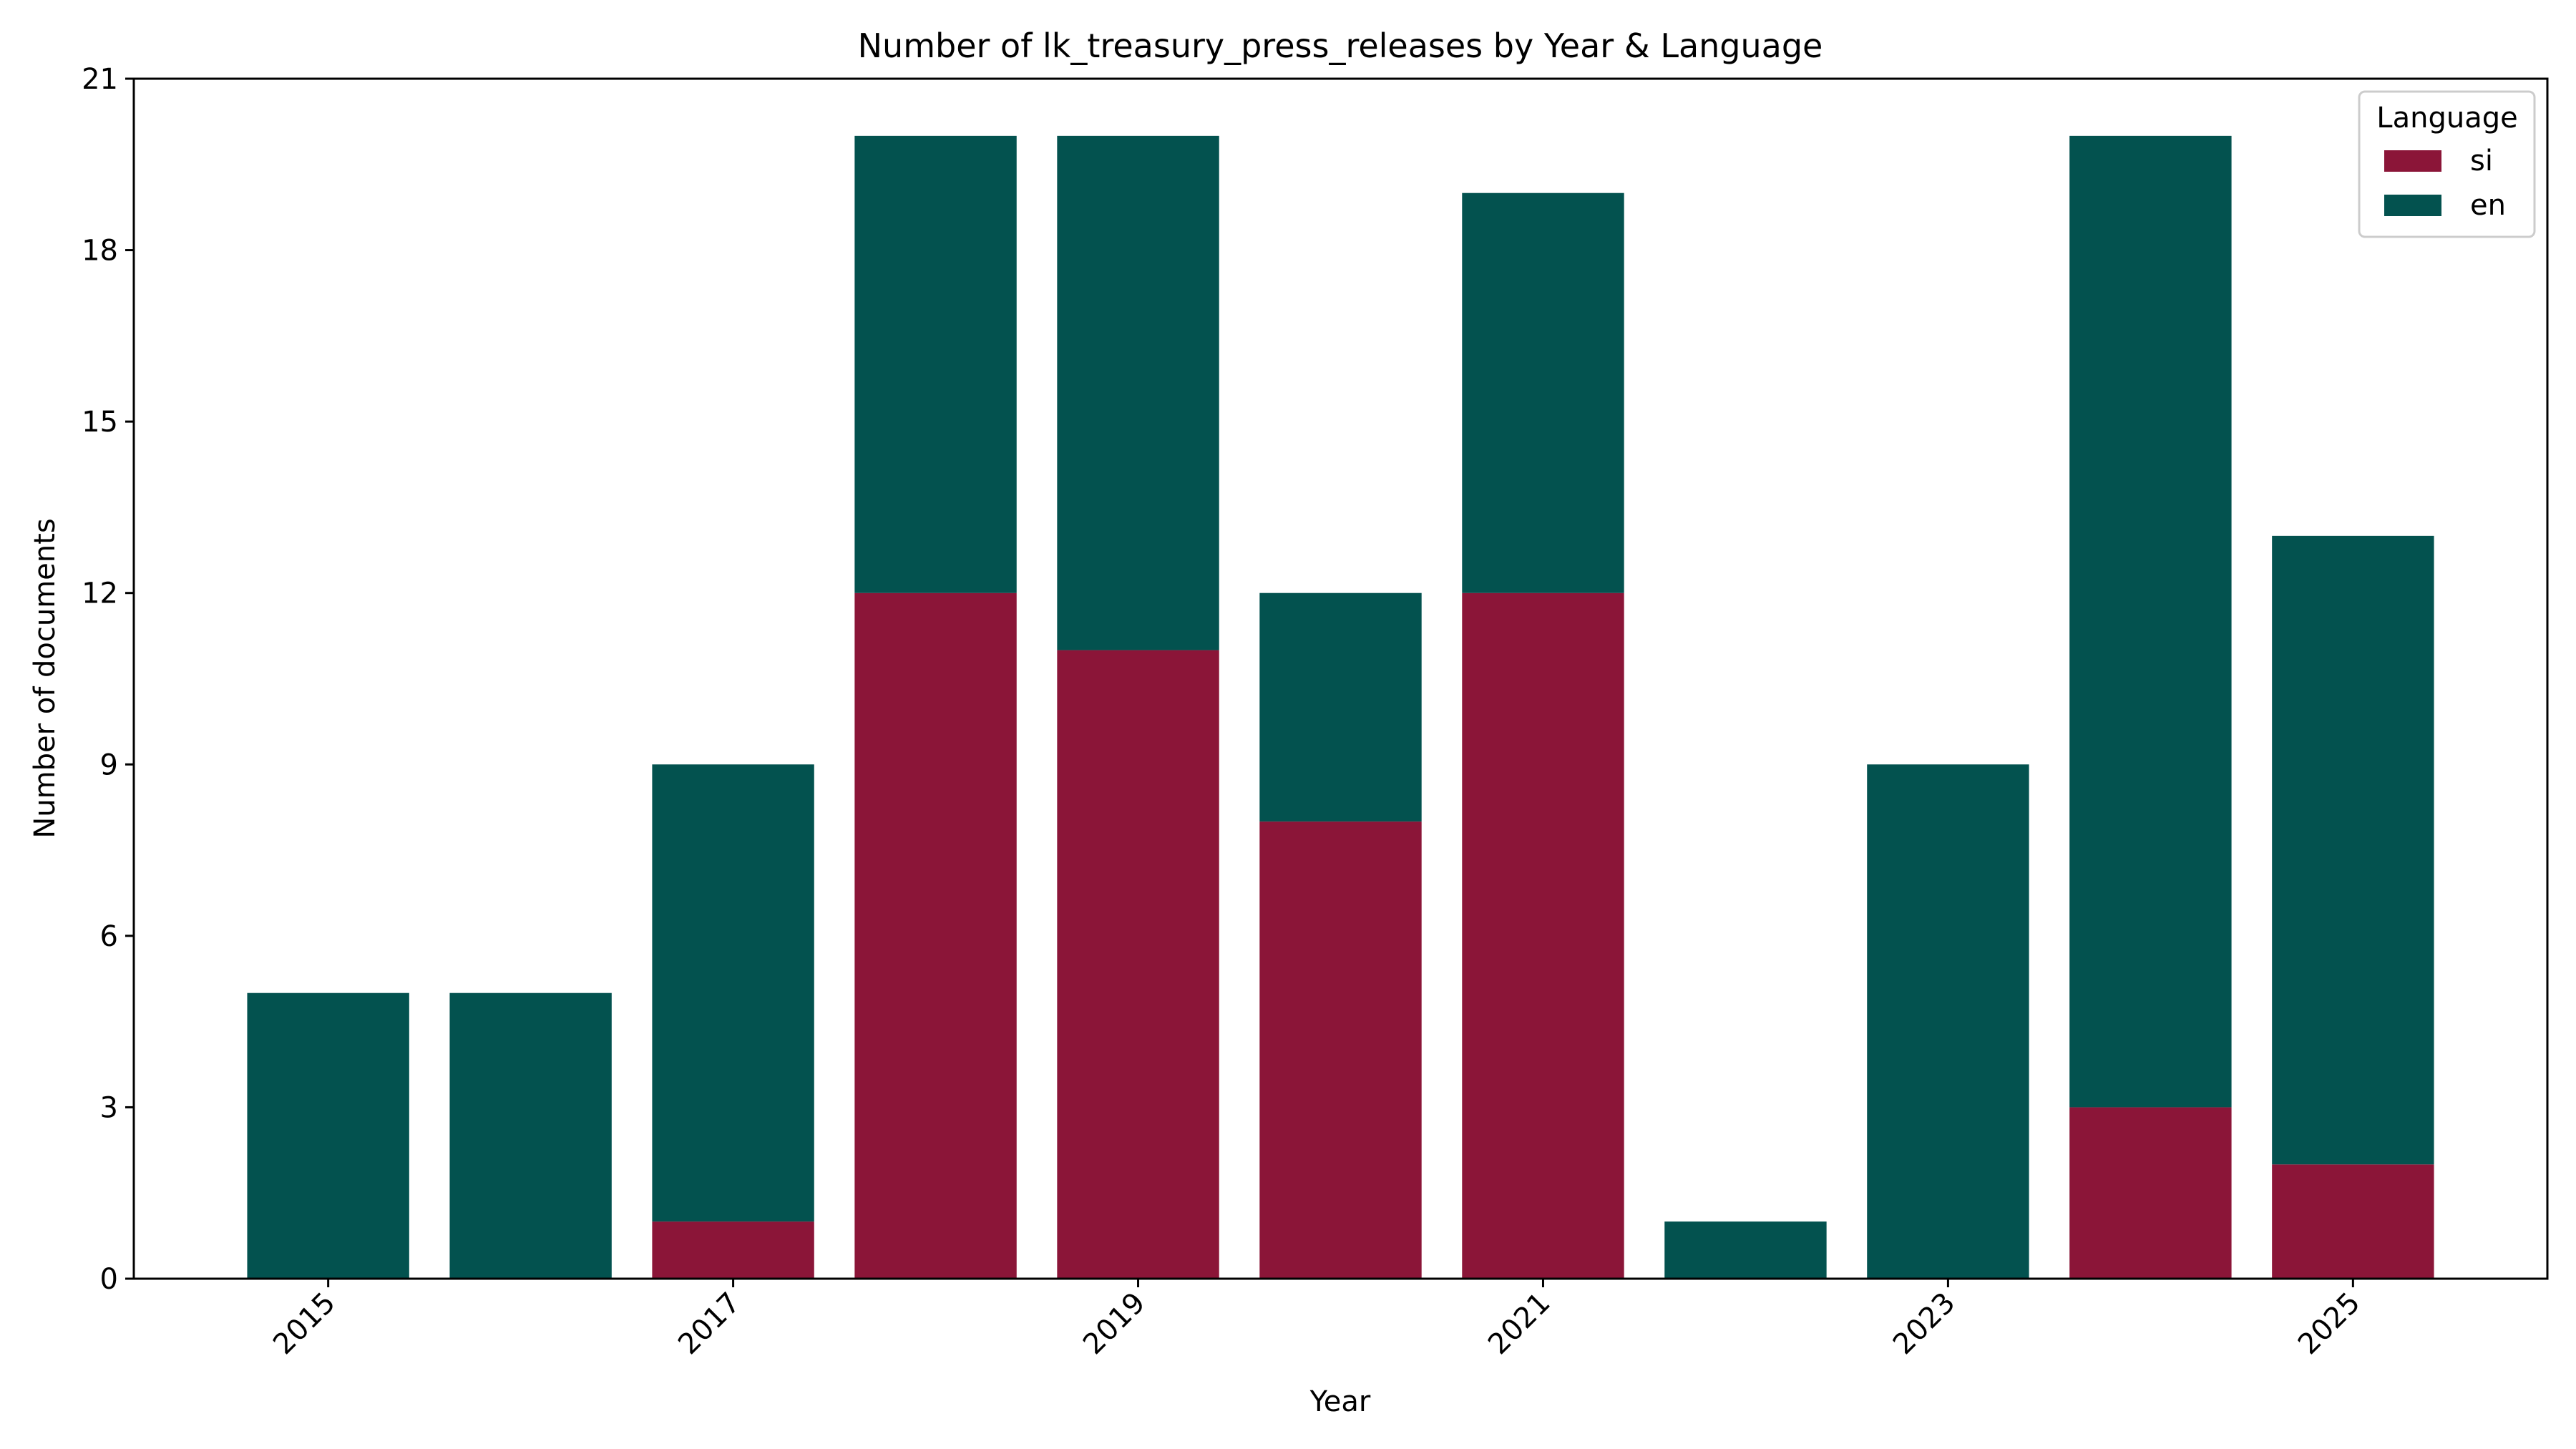 The width and height of the screenshot is (2576, 1449). Describe the element at coordinates (304, 1324) in the screenshot. I see `x-tick-label: 2015` at that location.